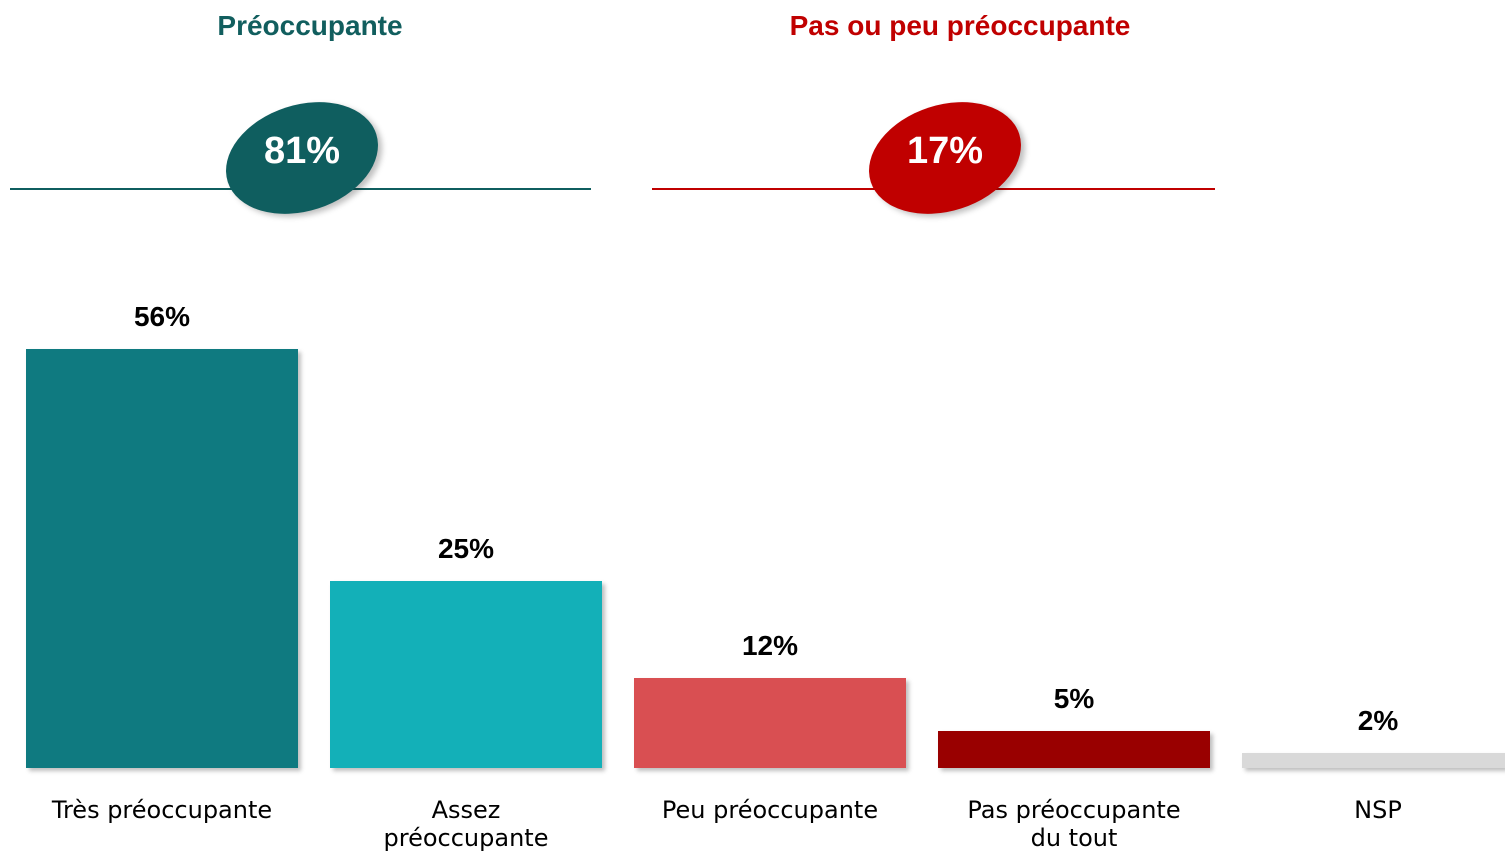  I want to click on group-value-label: 17%, so click(945, 151).